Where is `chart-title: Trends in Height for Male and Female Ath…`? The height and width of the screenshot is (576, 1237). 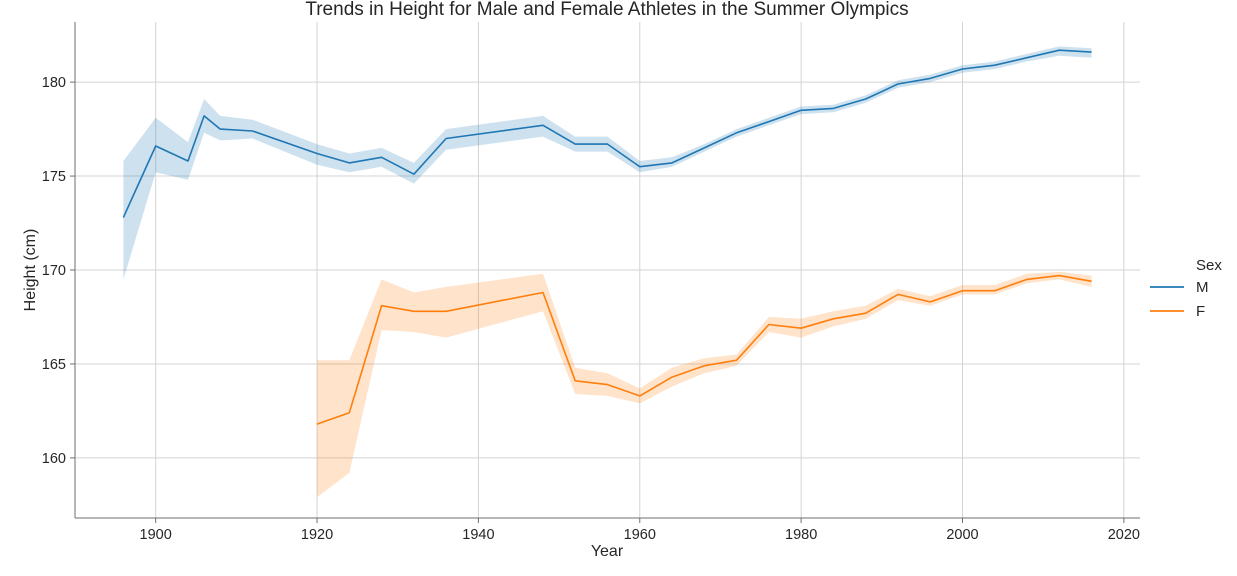
chart-title: Trends in Height for Male and Female Ath… is located at coordinates (606, 10).